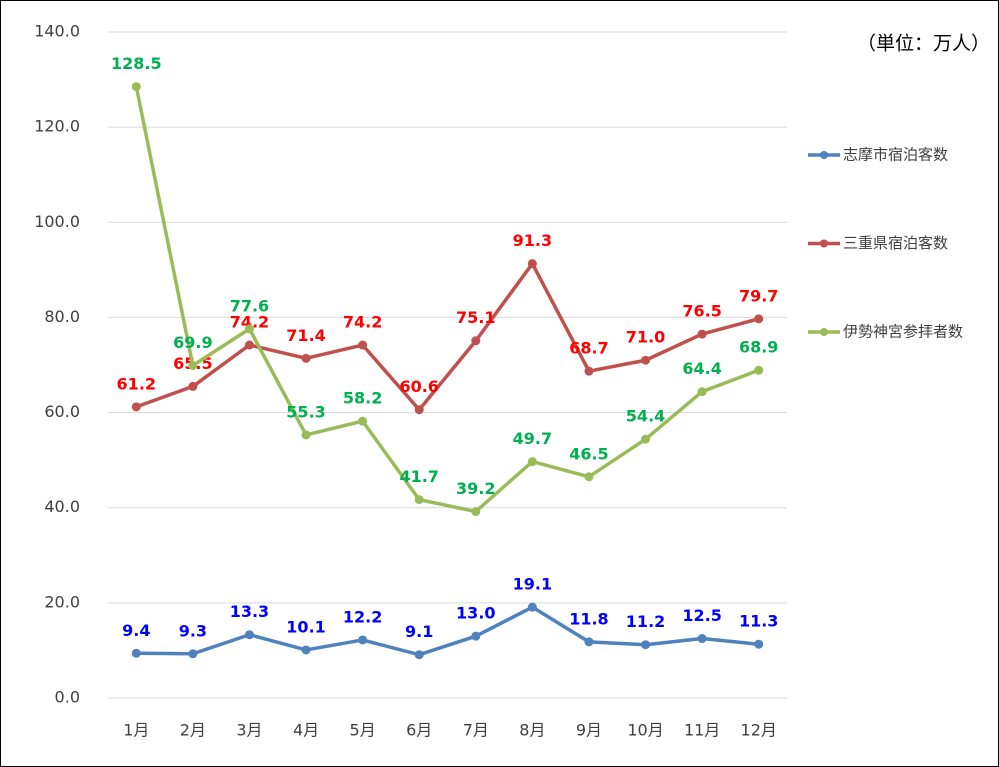 This screenshot has width=999, height=767. Describe the element at coordinates (588, 348) in the screenshot. I see `data-label: 68.7` at that location.